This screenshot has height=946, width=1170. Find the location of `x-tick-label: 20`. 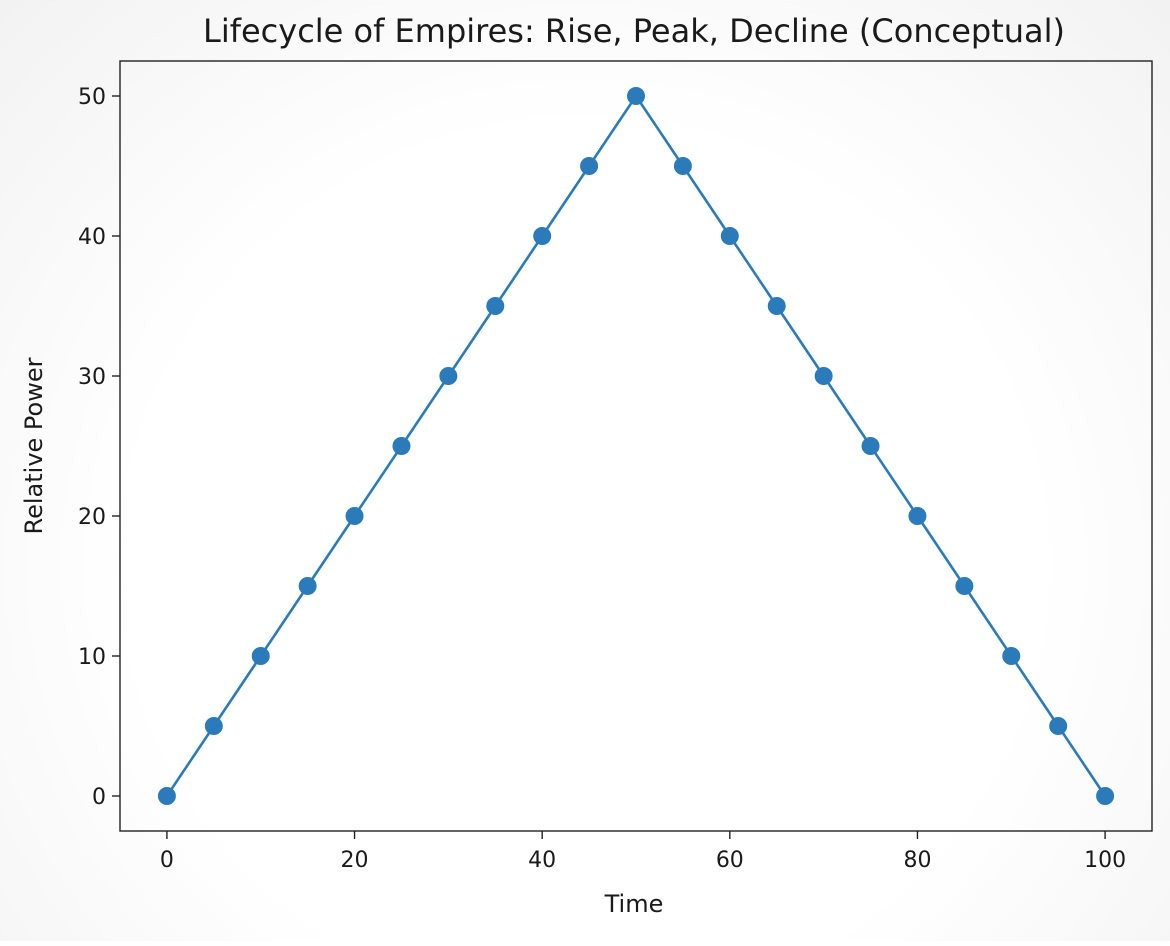

x-tick-label: 20 is located at coordinates (355, 860).